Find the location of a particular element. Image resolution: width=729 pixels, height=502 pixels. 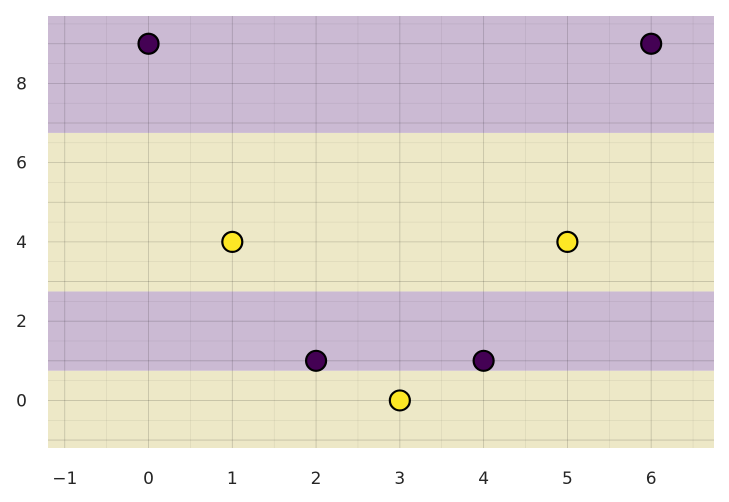

y-tick-label: 8 is located at coordinates (21, 84).